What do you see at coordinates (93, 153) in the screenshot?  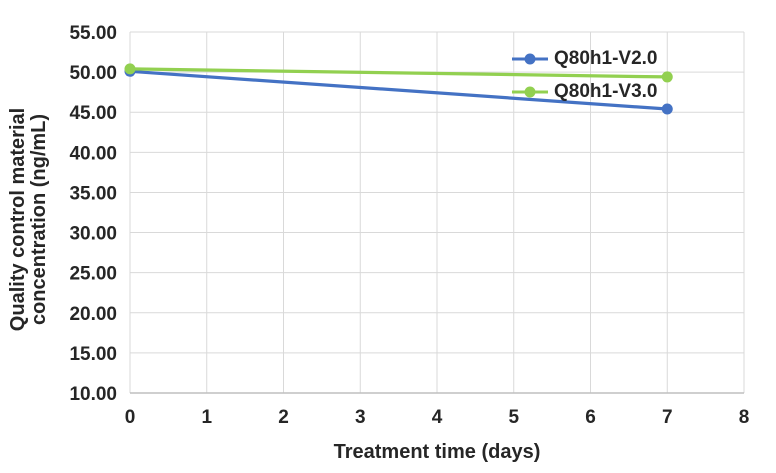 I see `y-tick-label: 40.00` at bounding box center [93, 153].